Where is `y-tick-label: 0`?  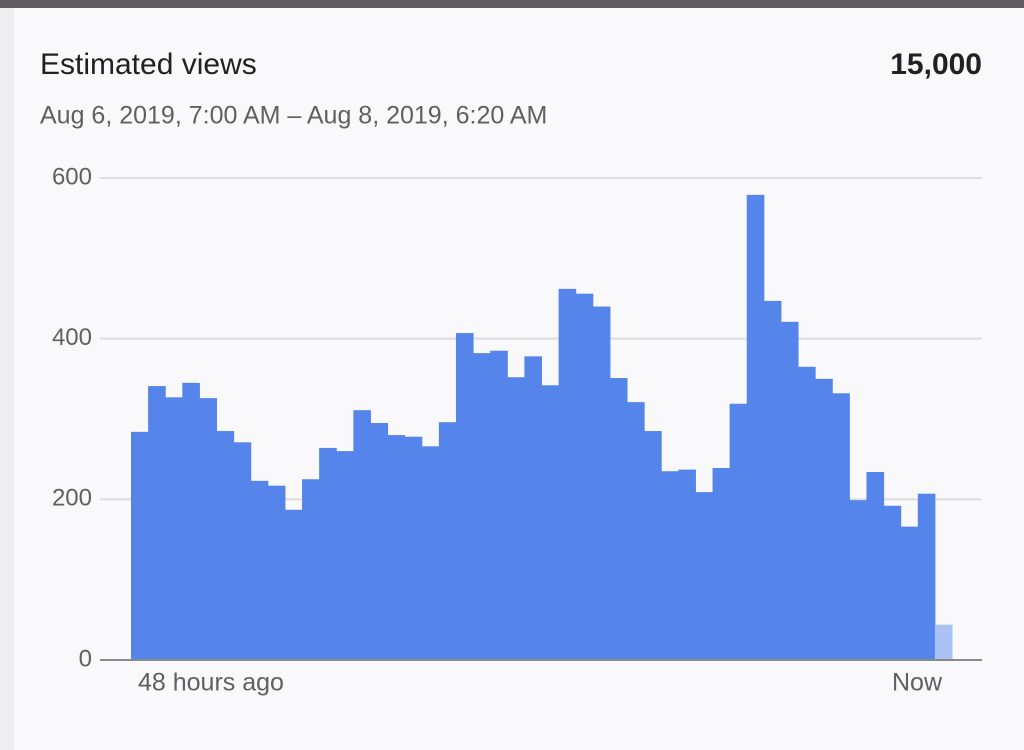 y-tick-label: 0 is located at coordinates (85, 658).